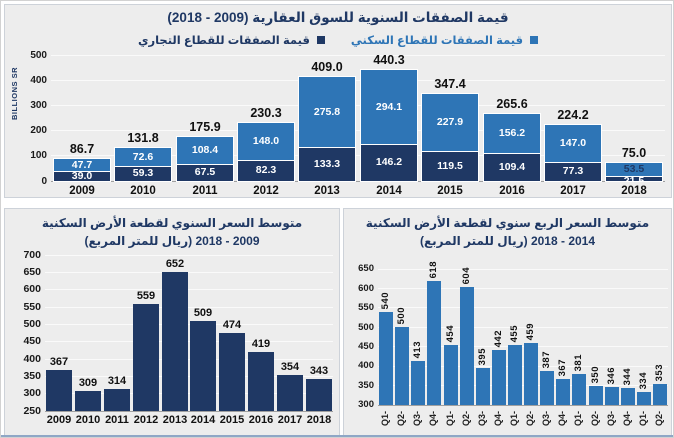  Describe the element at coordinates (44, 181) in the screenshot. I see `y-tick-label: 0` at that location.